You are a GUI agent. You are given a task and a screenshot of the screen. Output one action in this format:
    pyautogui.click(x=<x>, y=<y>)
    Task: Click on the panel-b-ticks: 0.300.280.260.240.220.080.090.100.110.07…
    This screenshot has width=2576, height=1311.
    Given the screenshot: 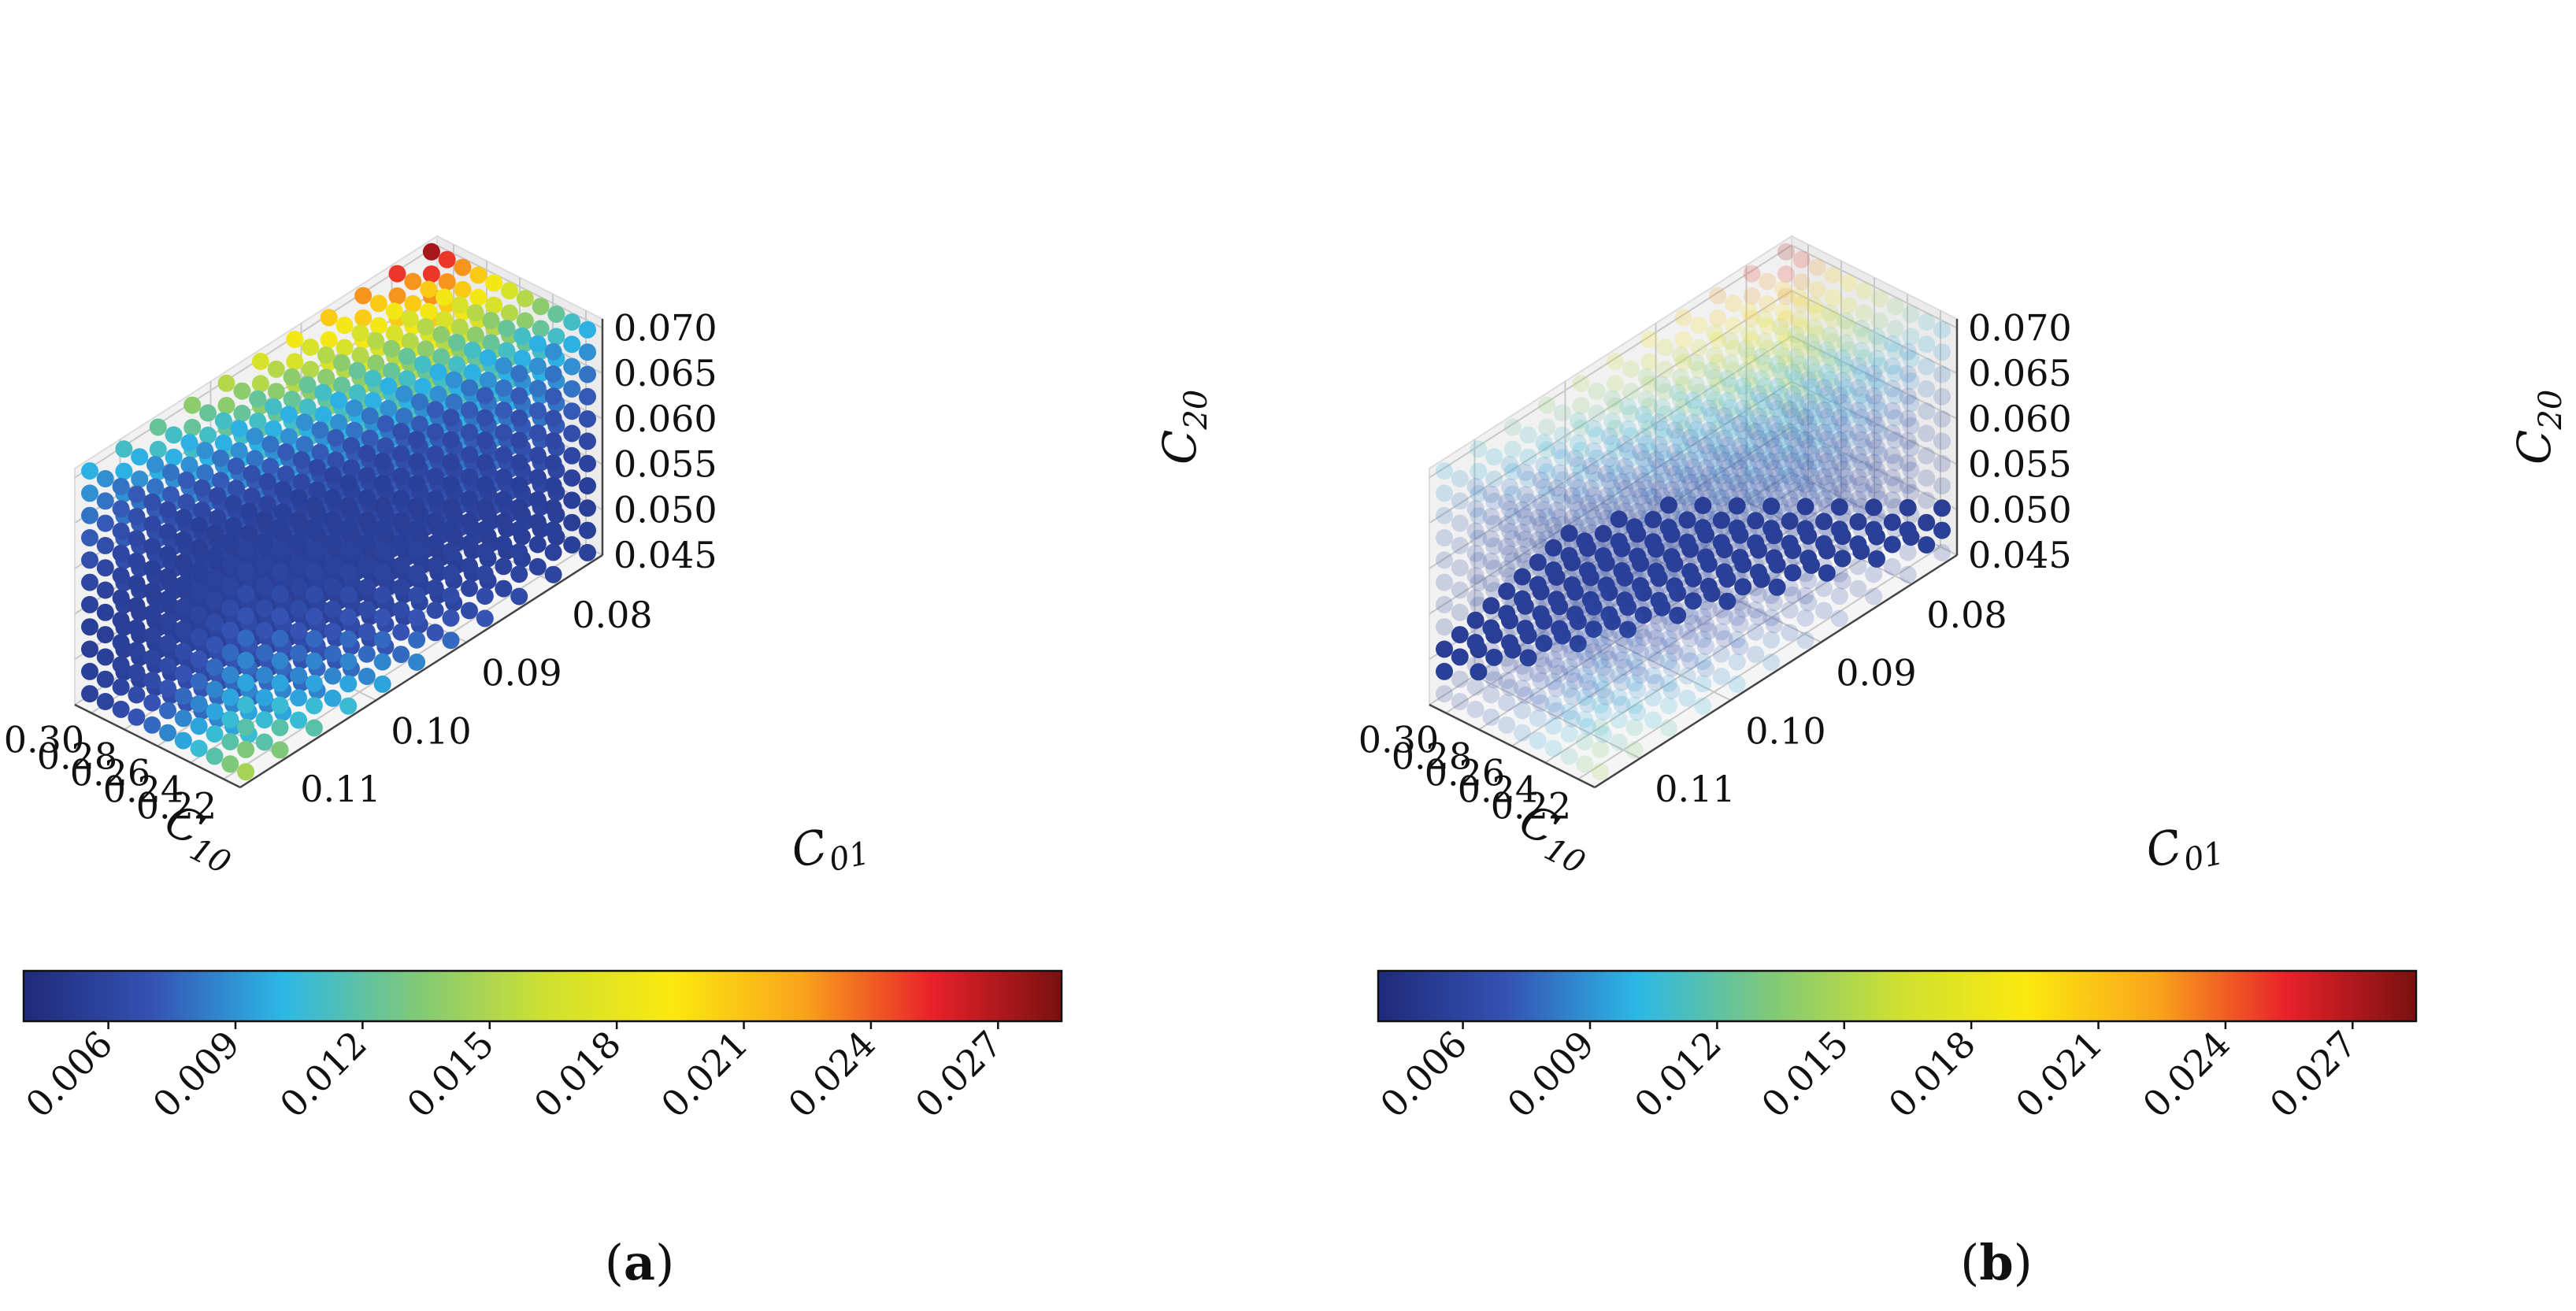 What is the action you would take?
    pyautogui.click(x=1715, y=567)
    